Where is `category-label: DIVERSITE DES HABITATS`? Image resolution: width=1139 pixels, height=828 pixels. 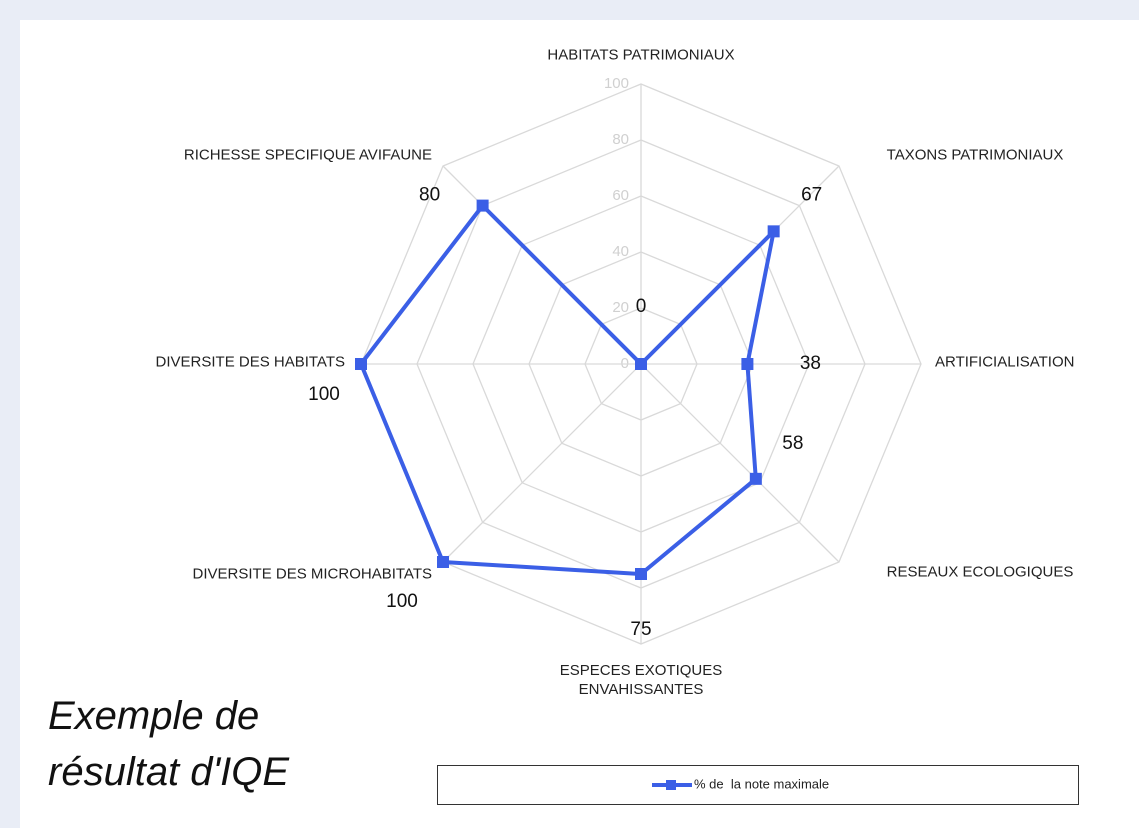 category-label: DIVERSITE DES HABITATS is located at coordinates (250, 362).